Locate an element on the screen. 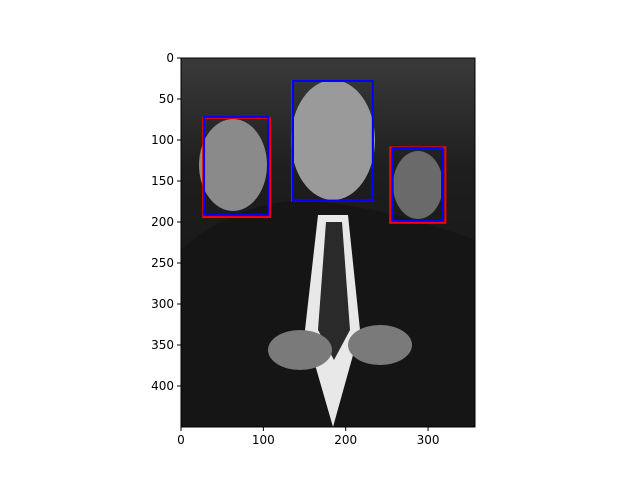 This screenshot has height=484, width=640. y-tick-label: 250 is located at coordinates (162, 263).